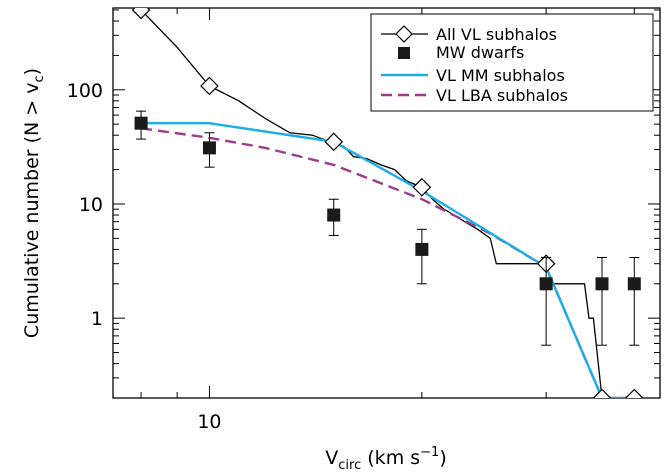 This screenshot has width=668, height=474. I want to click on x-axis-label: Vcirc (km s−1), so click(385, 459).